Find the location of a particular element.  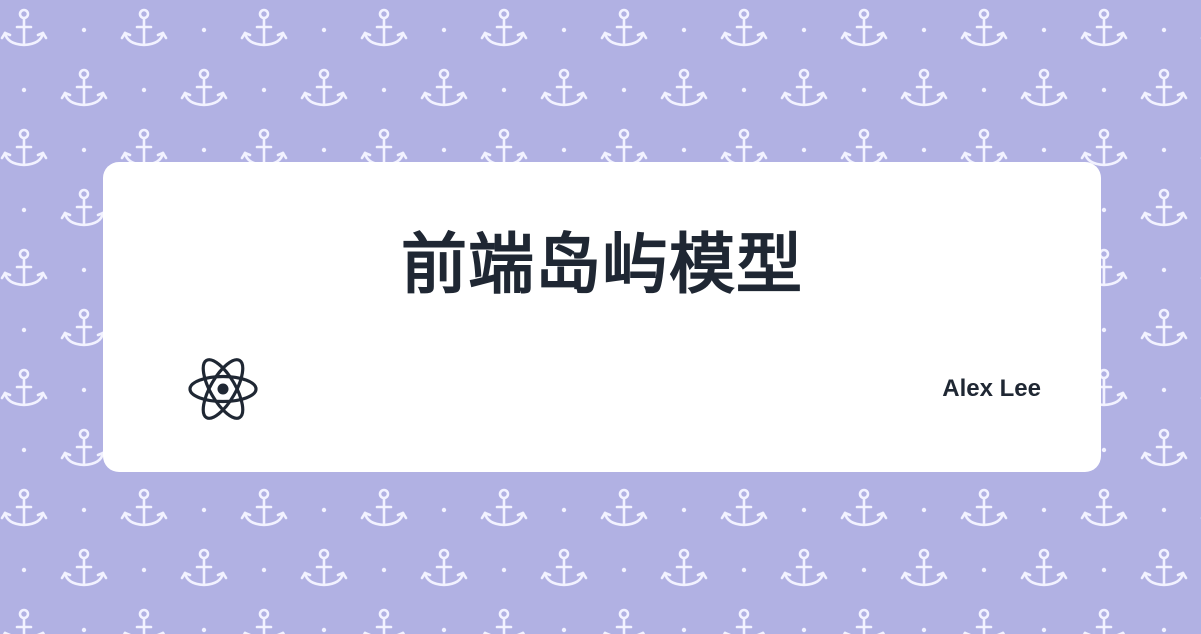

author-name: Alex Lee is located at coordinates (991, 388).